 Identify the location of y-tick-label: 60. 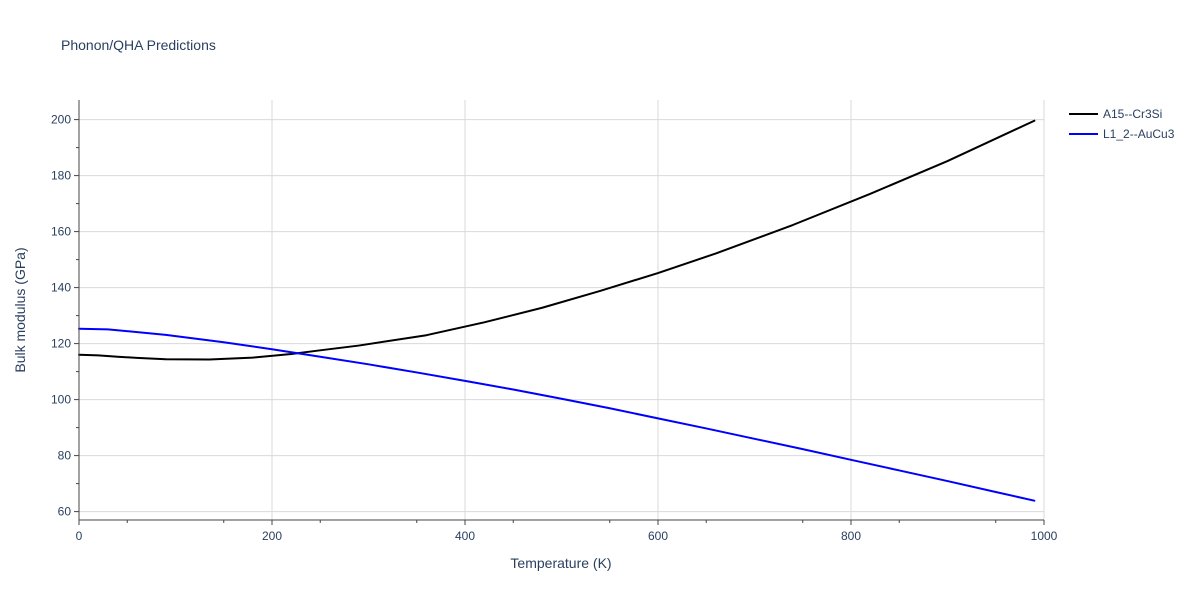
(65, 512).